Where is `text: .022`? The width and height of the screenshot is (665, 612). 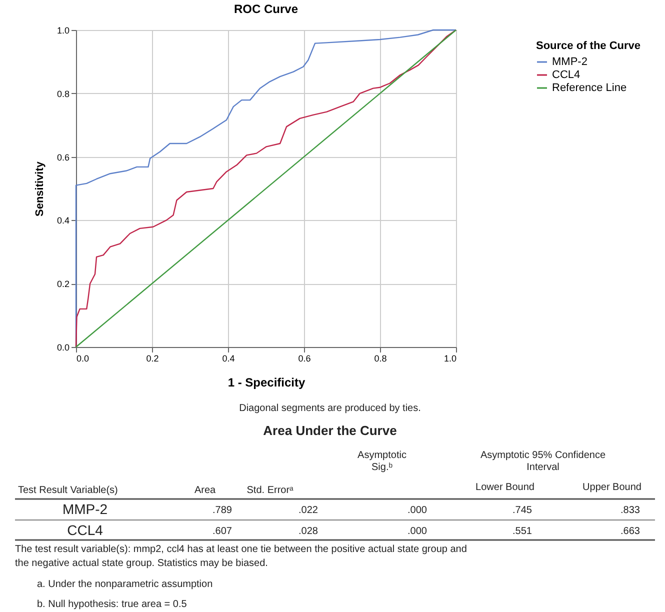 text: .022 is located at coordinates (308, 510).